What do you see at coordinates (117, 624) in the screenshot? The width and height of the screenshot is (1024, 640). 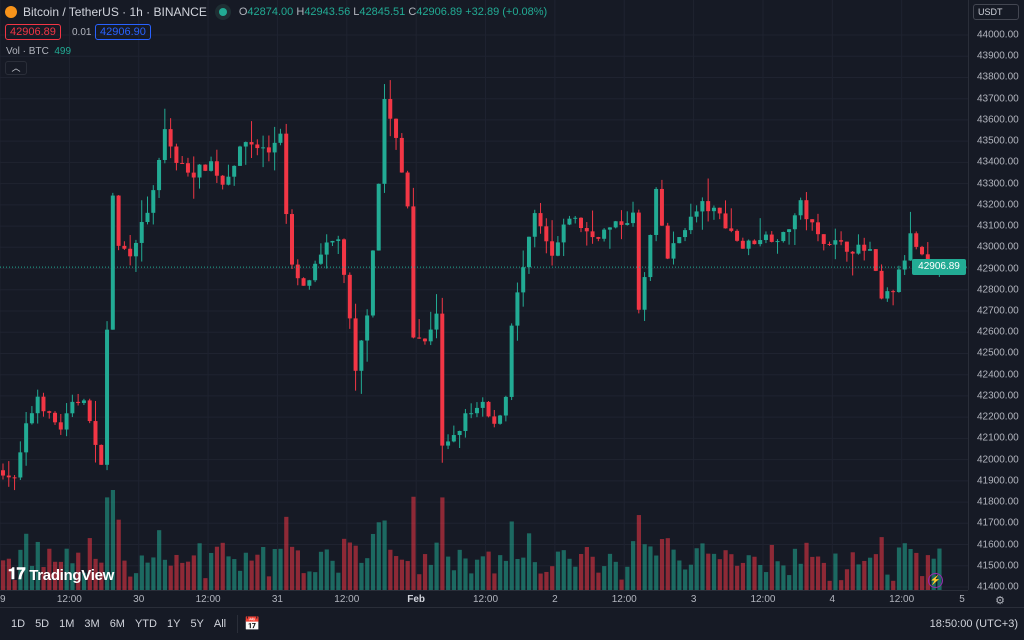 I see `range-6m: 6M` at bounding box center [117, 624].